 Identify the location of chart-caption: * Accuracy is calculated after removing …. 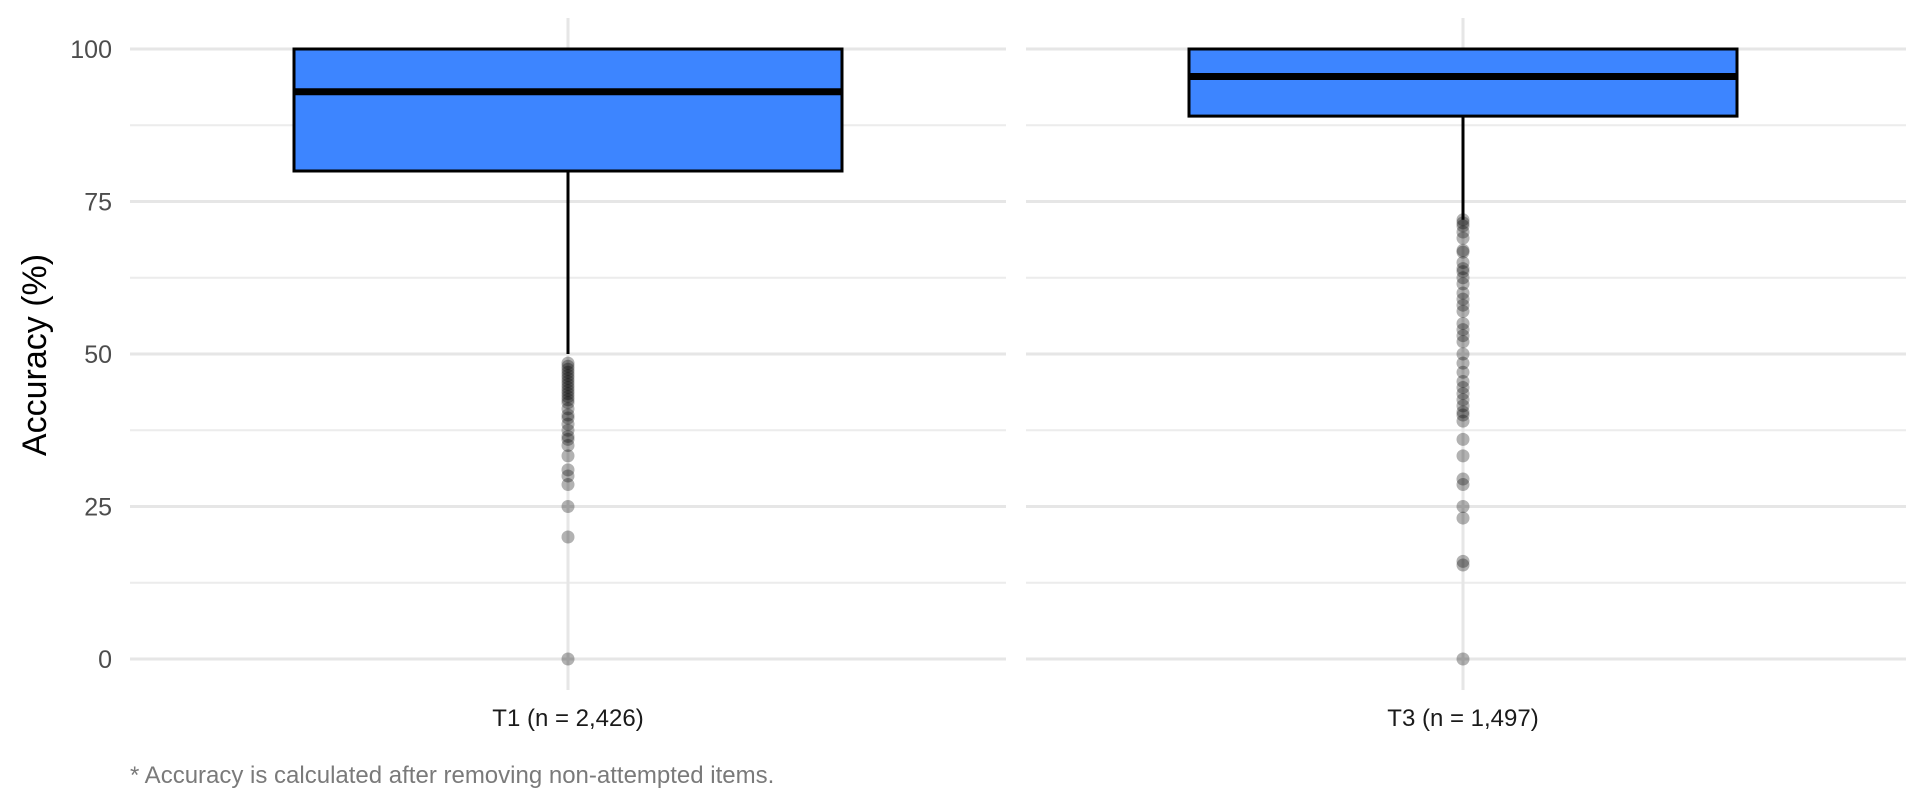
(452, 775).